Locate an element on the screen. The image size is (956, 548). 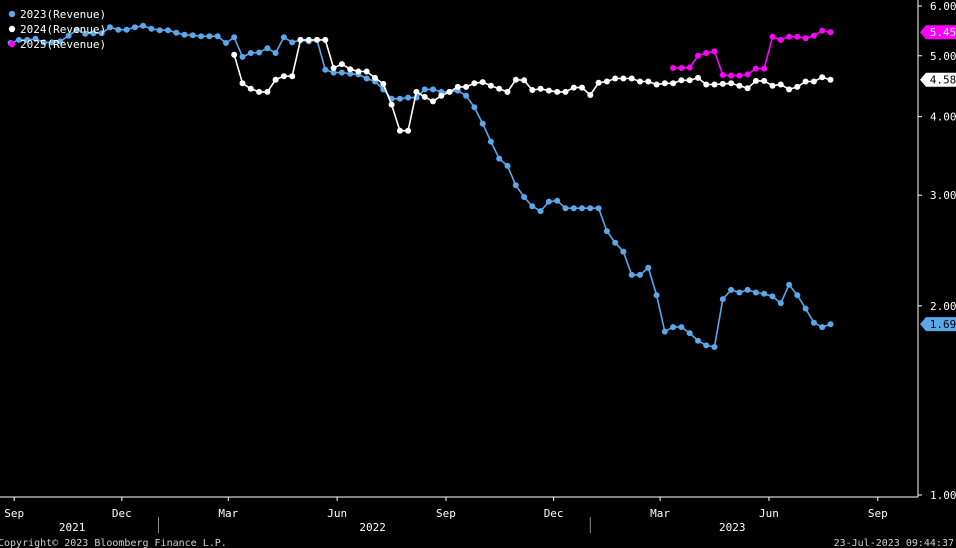
legend-item: 2024(Revenue) is located at coordinates (57, 29).